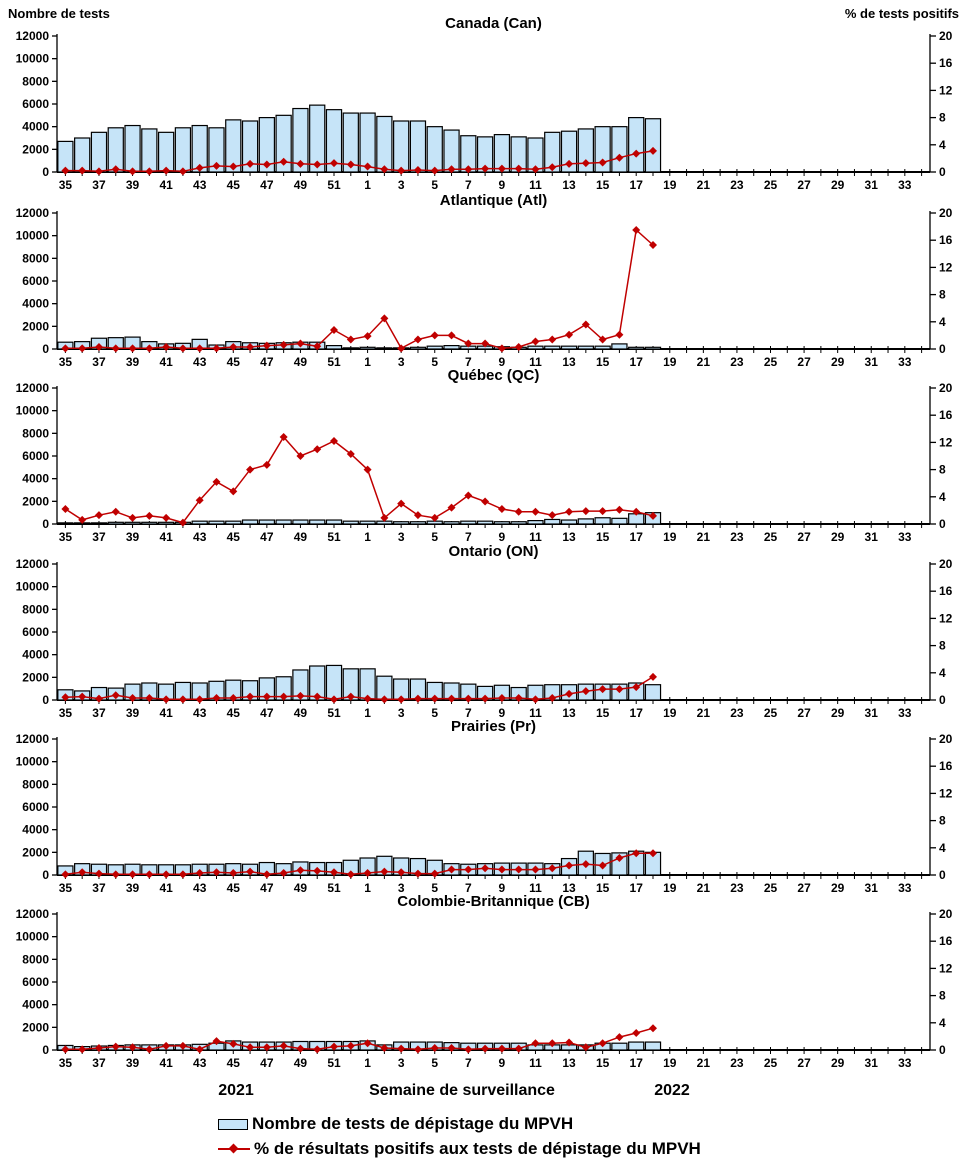 The image size is (967, 1172). Describe the element at coordinates (468, 184) in the screenshot. I see `svg-text: 7` at that location.